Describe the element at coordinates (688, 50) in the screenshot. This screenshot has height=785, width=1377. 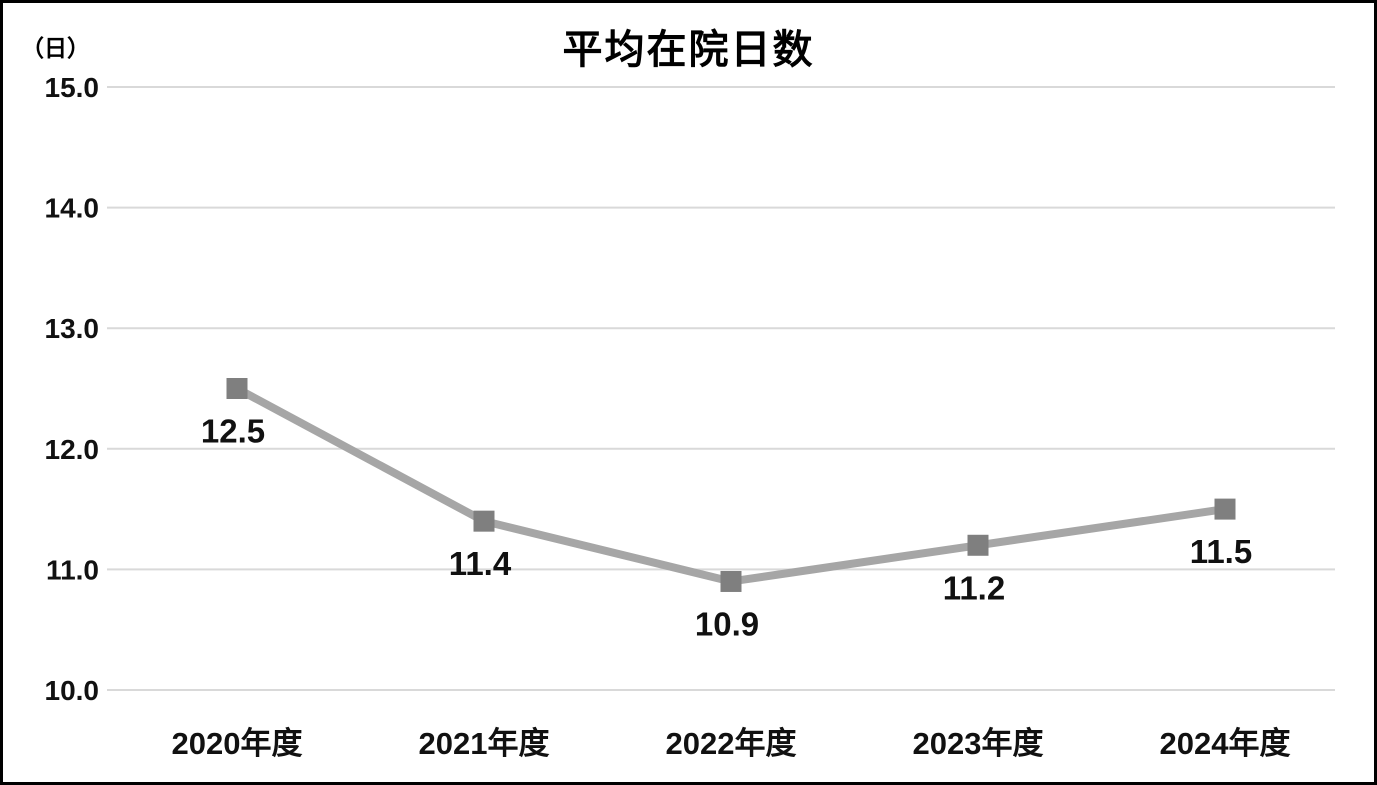
I see `chart-title: 平均在院日数` at that location.